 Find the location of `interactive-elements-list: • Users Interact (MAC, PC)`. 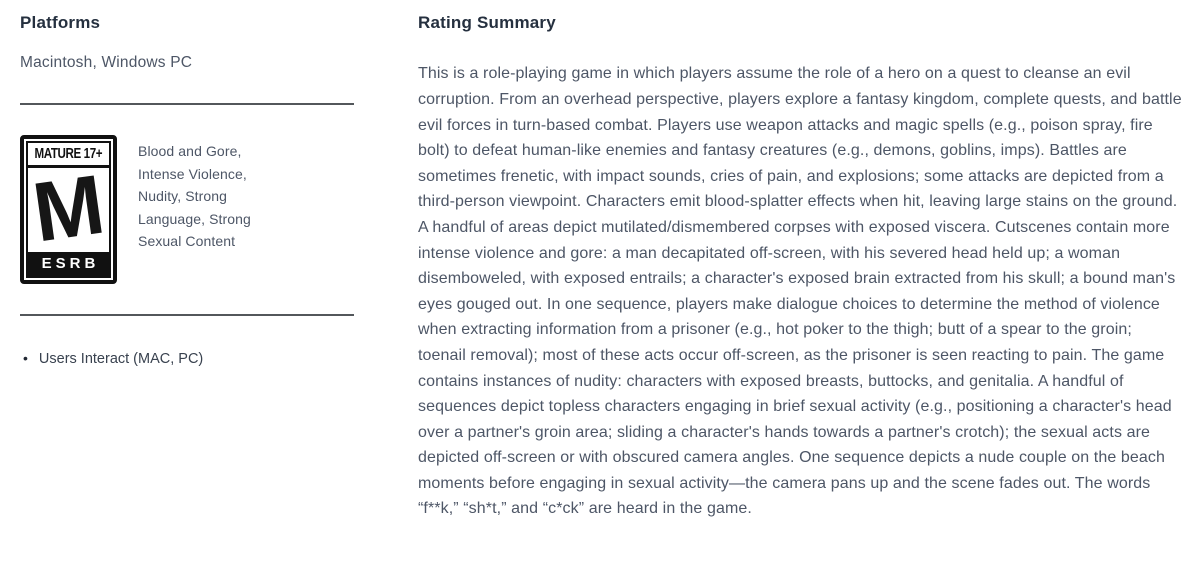

interactive-elements-list: • Users Interact (MAC, PC) is located at coordinates (187, 358).